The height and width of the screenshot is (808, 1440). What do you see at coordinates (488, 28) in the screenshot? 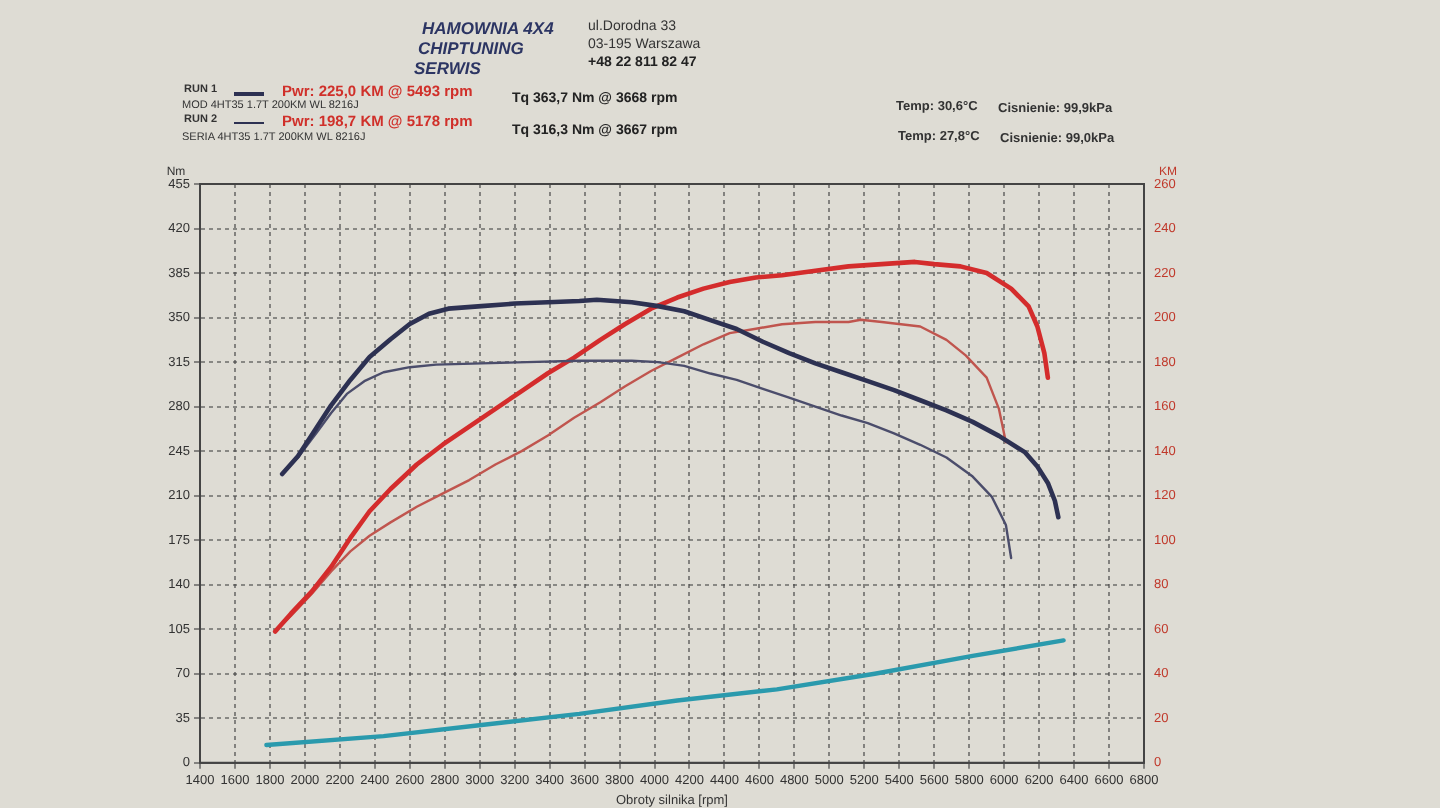
I see `text: HAMOWNIA 4X4` at bounding box center [488, 28].